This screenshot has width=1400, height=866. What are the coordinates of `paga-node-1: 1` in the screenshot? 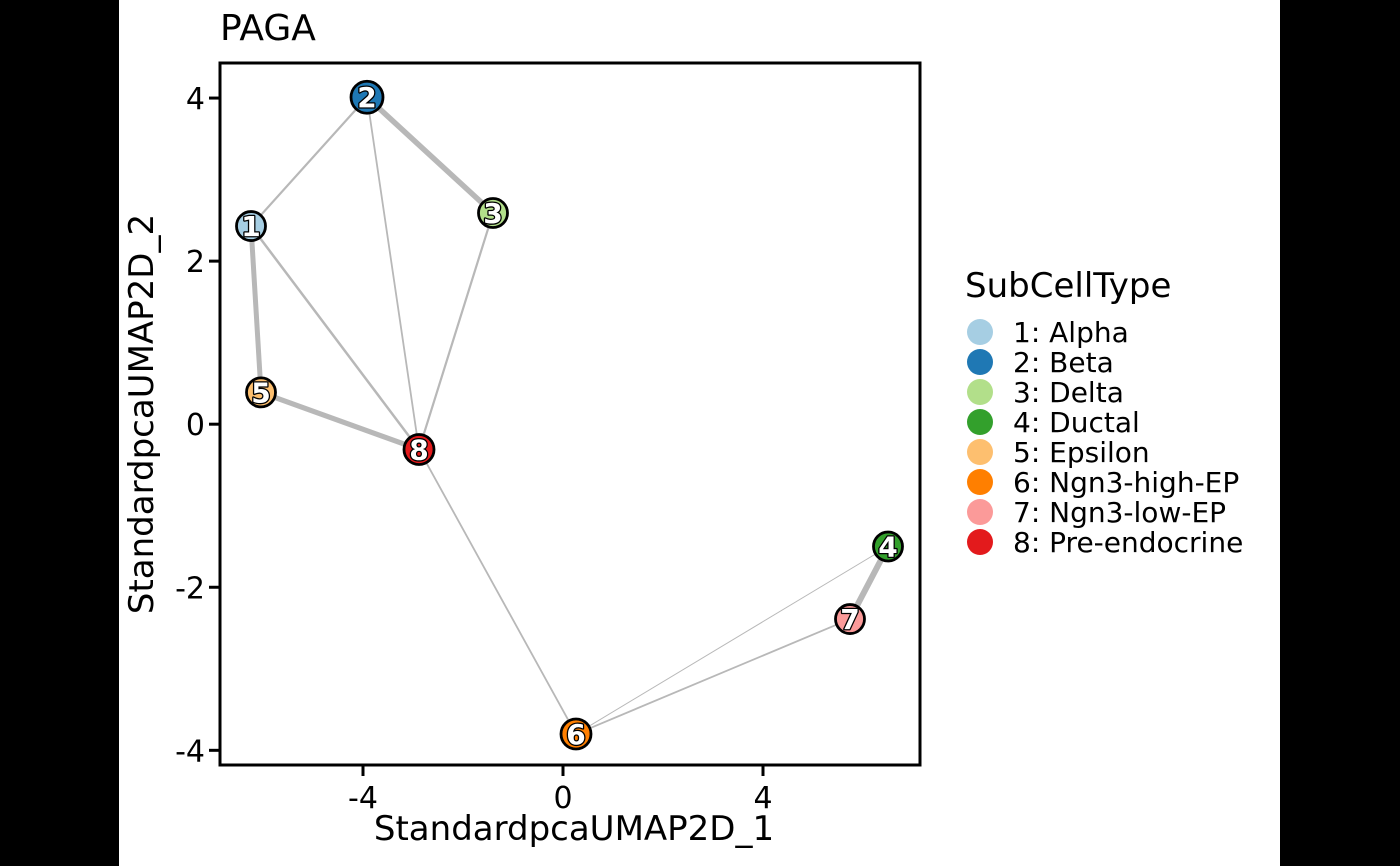 It's located at (251, 226).